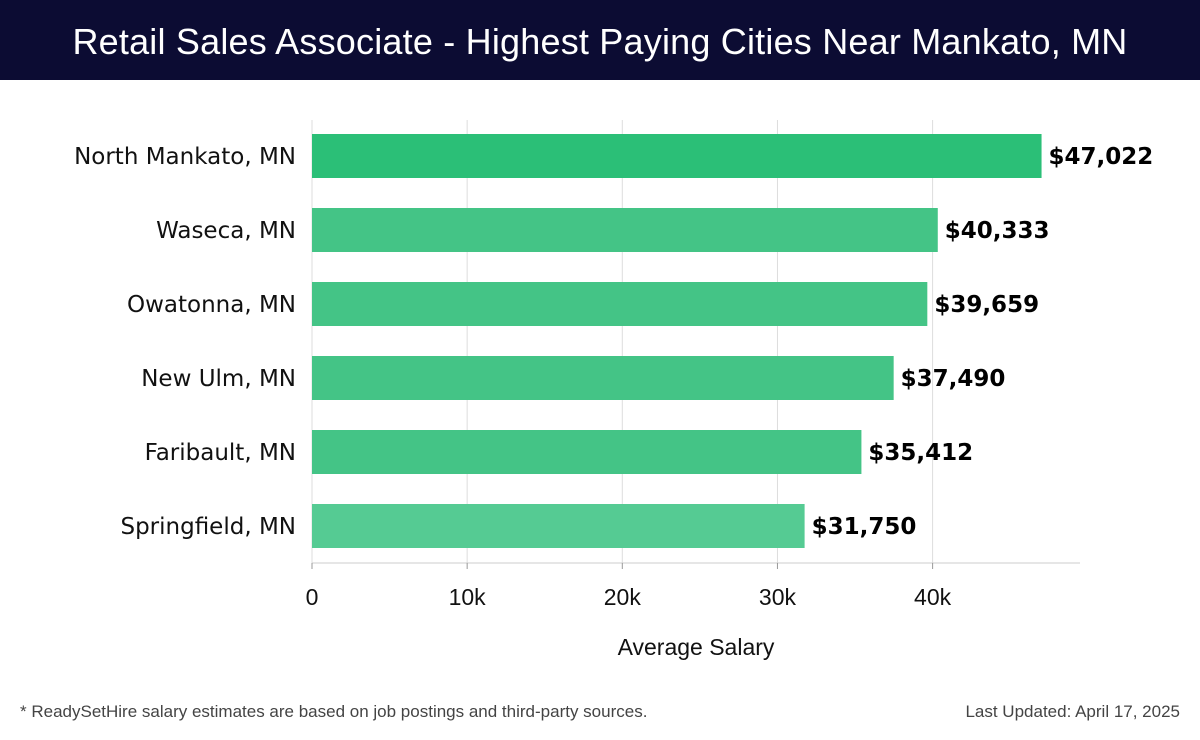 This screenshot has height=740, width=1200. Describe the element at coordinates (1072, 711) in the screenshot. I see `last-updated: Last Updated: April 17, 2025` at that location.